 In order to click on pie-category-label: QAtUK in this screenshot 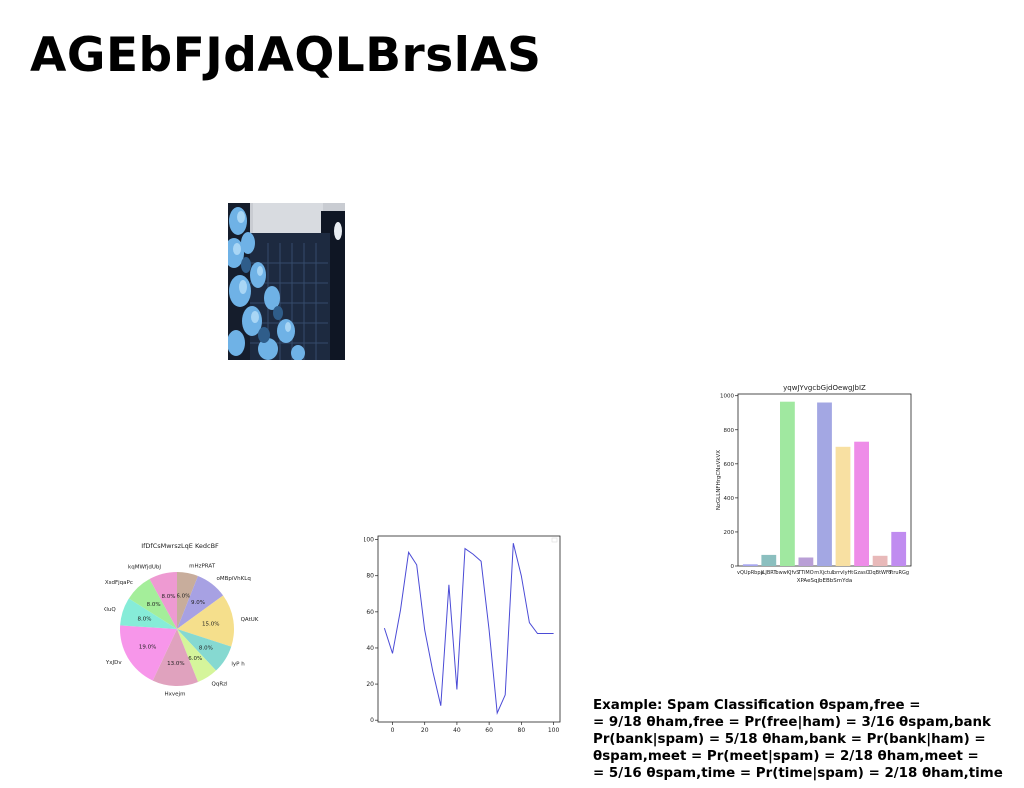, I will do `click(250, 620)`.